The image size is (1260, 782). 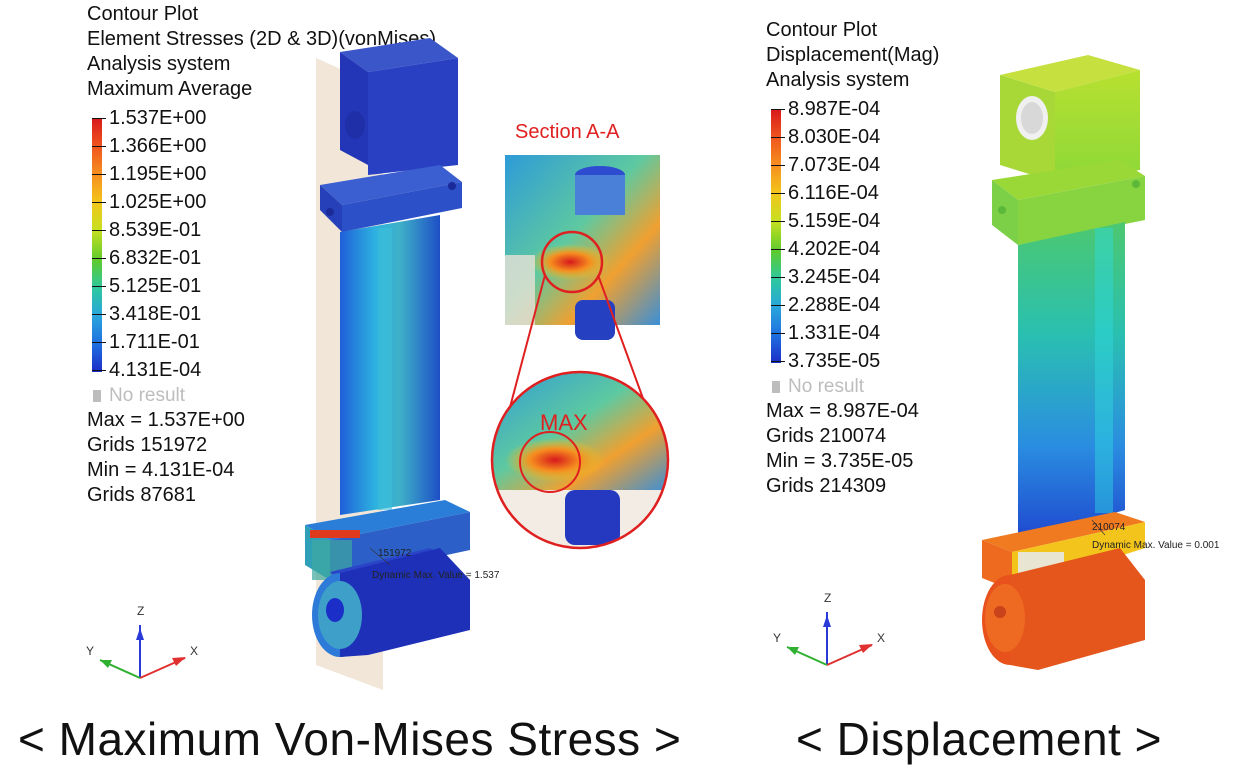 What do you see at coordinates (261, 286) in the screenshot?
I see `scale-tick: 5.125E-01` at bounding box center [261, 286].